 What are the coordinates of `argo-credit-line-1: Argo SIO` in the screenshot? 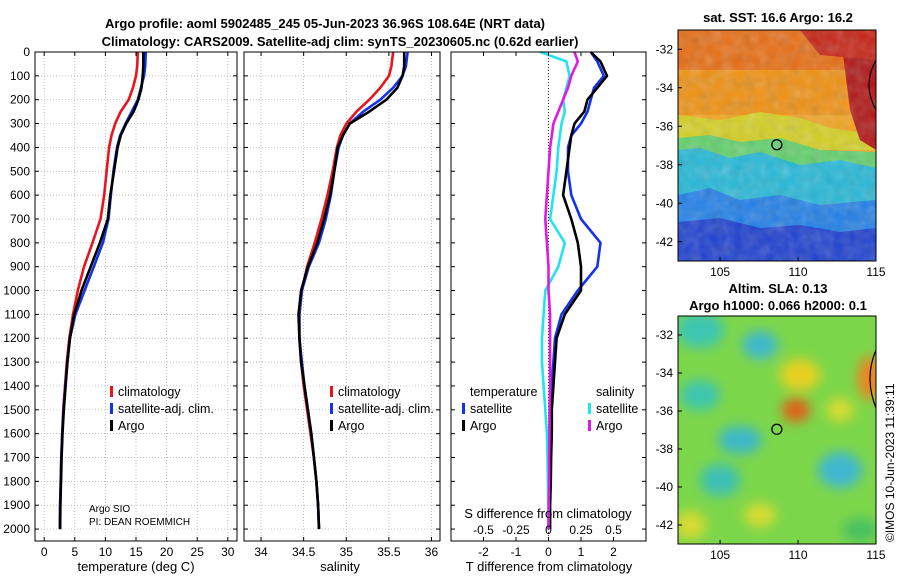 It's located at (109, 509).